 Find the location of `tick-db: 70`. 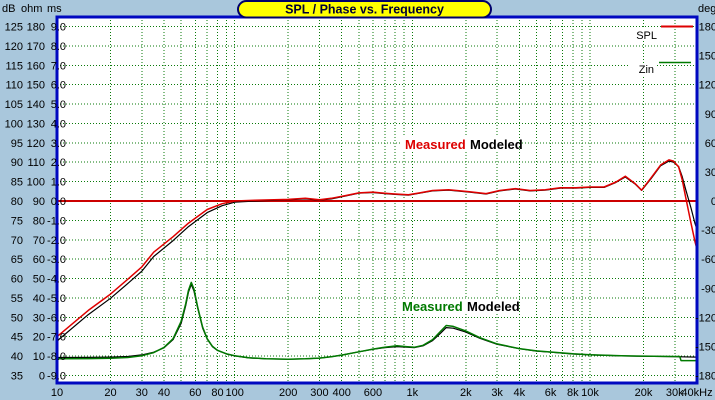

tick-db: 70 is located at coordinates (17, 241).